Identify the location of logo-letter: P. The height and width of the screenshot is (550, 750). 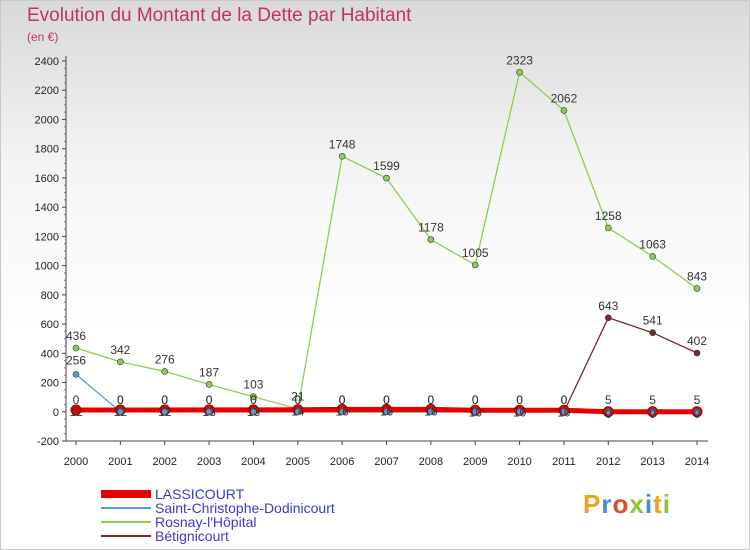
(592, 504).